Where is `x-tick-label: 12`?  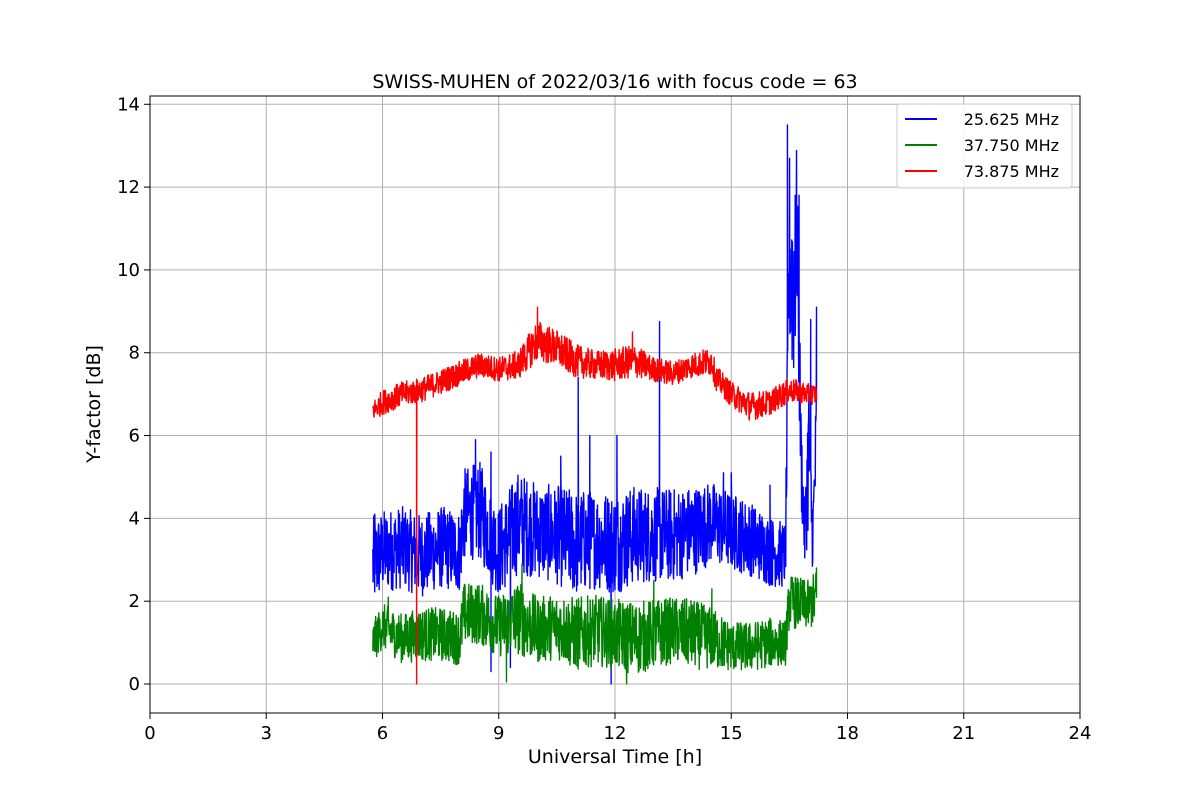 x-tick-label: 12 is located at coordinates (615, 733).